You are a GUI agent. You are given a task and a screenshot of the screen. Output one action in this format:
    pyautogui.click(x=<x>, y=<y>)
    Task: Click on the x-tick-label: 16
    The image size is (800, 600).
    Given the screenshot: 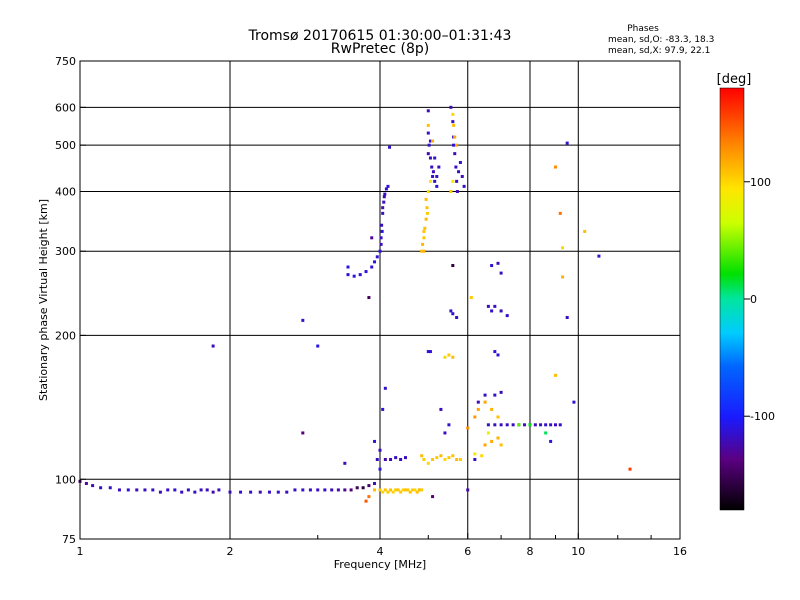 What is the action you would take?
    pyautogui.click(x=680, y=551)
    